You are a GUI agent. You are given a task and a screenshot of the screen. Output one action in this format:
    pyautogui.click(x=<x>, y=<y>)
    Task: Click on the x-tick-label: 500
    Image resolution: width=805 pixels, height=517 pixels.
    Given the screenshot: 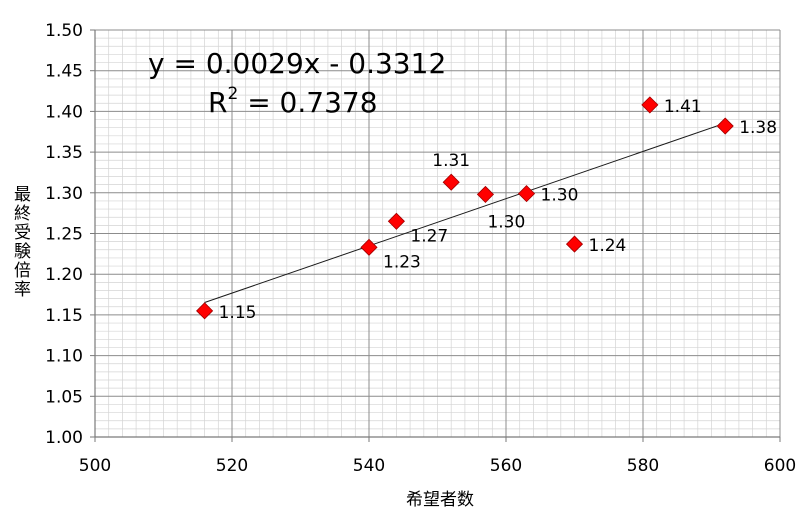 What is the action you would take?
    pyautogui.click(x=95, y=466)
    